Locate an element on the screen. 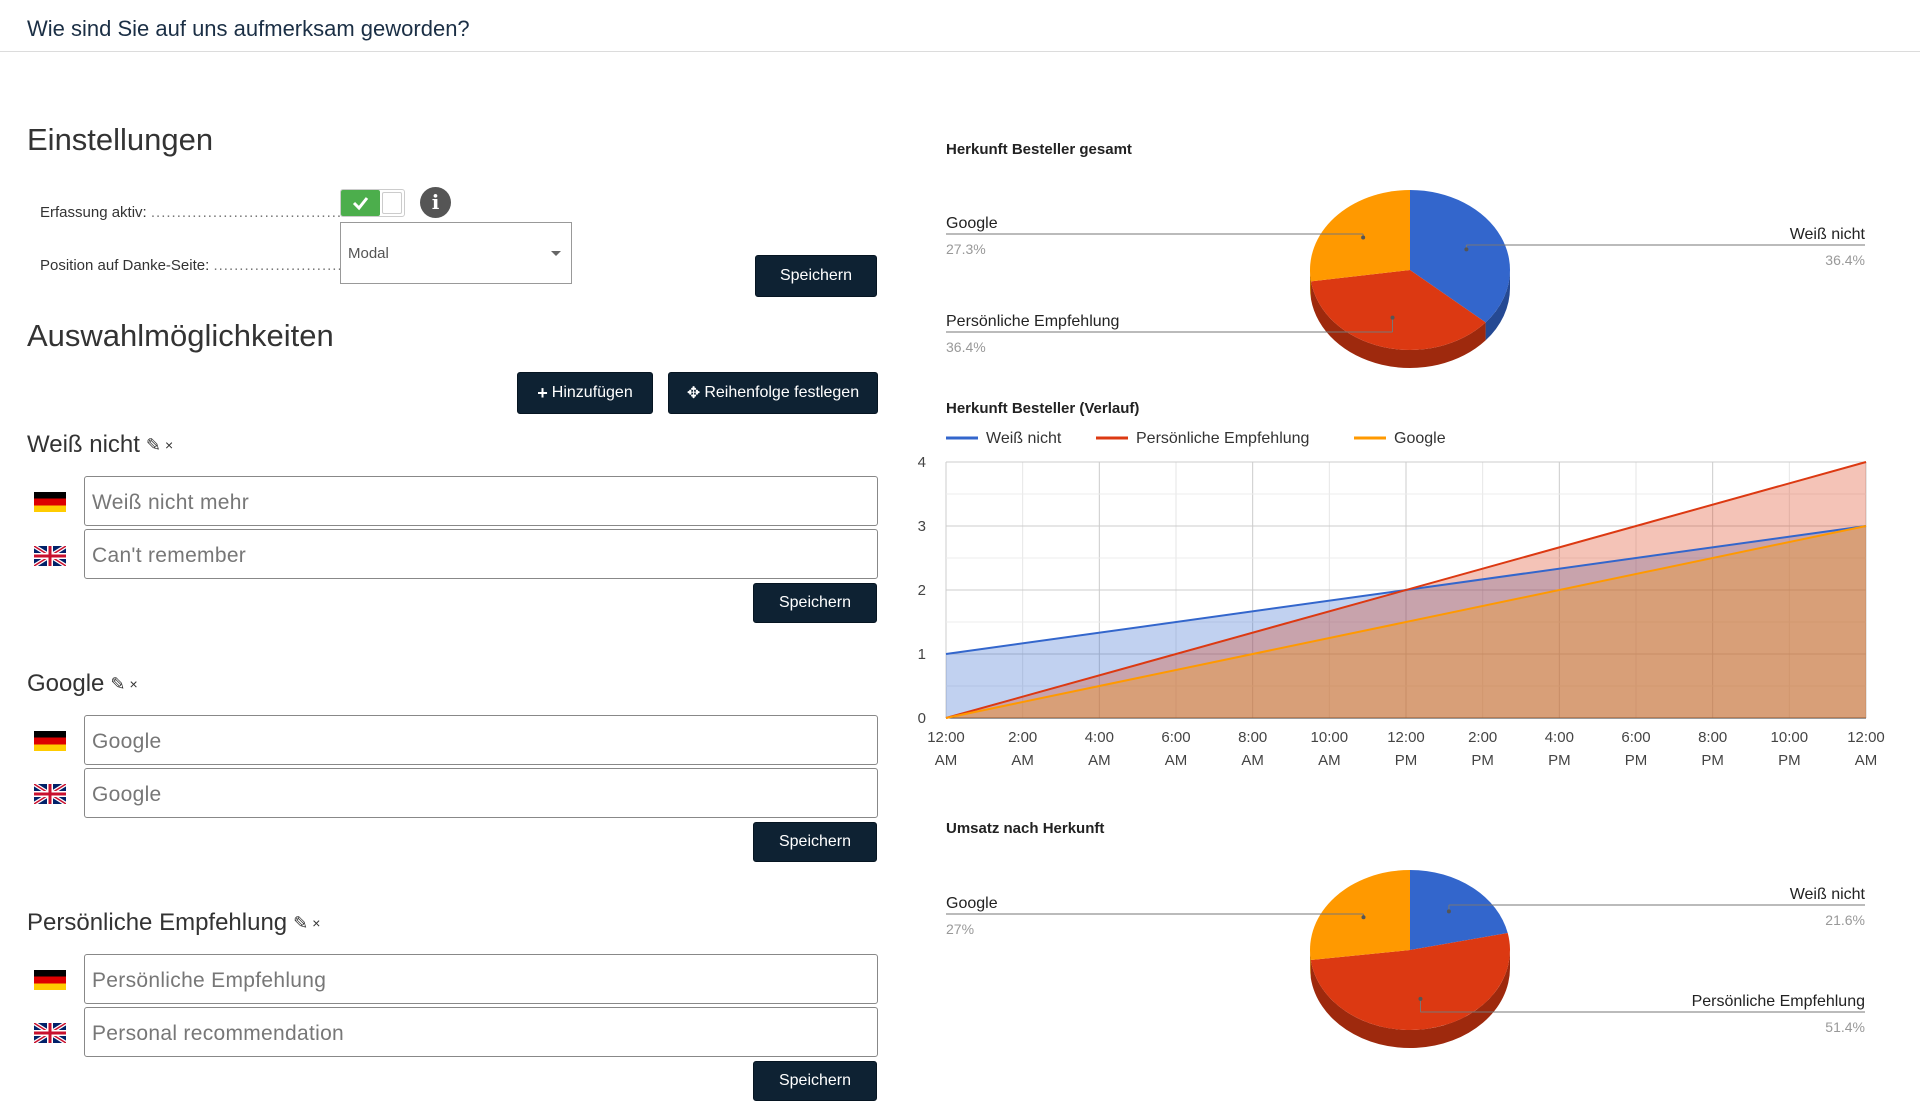 The width and height of the screenshot is (1920, 1101). info-icon: i is located at coordinates (435, 202).